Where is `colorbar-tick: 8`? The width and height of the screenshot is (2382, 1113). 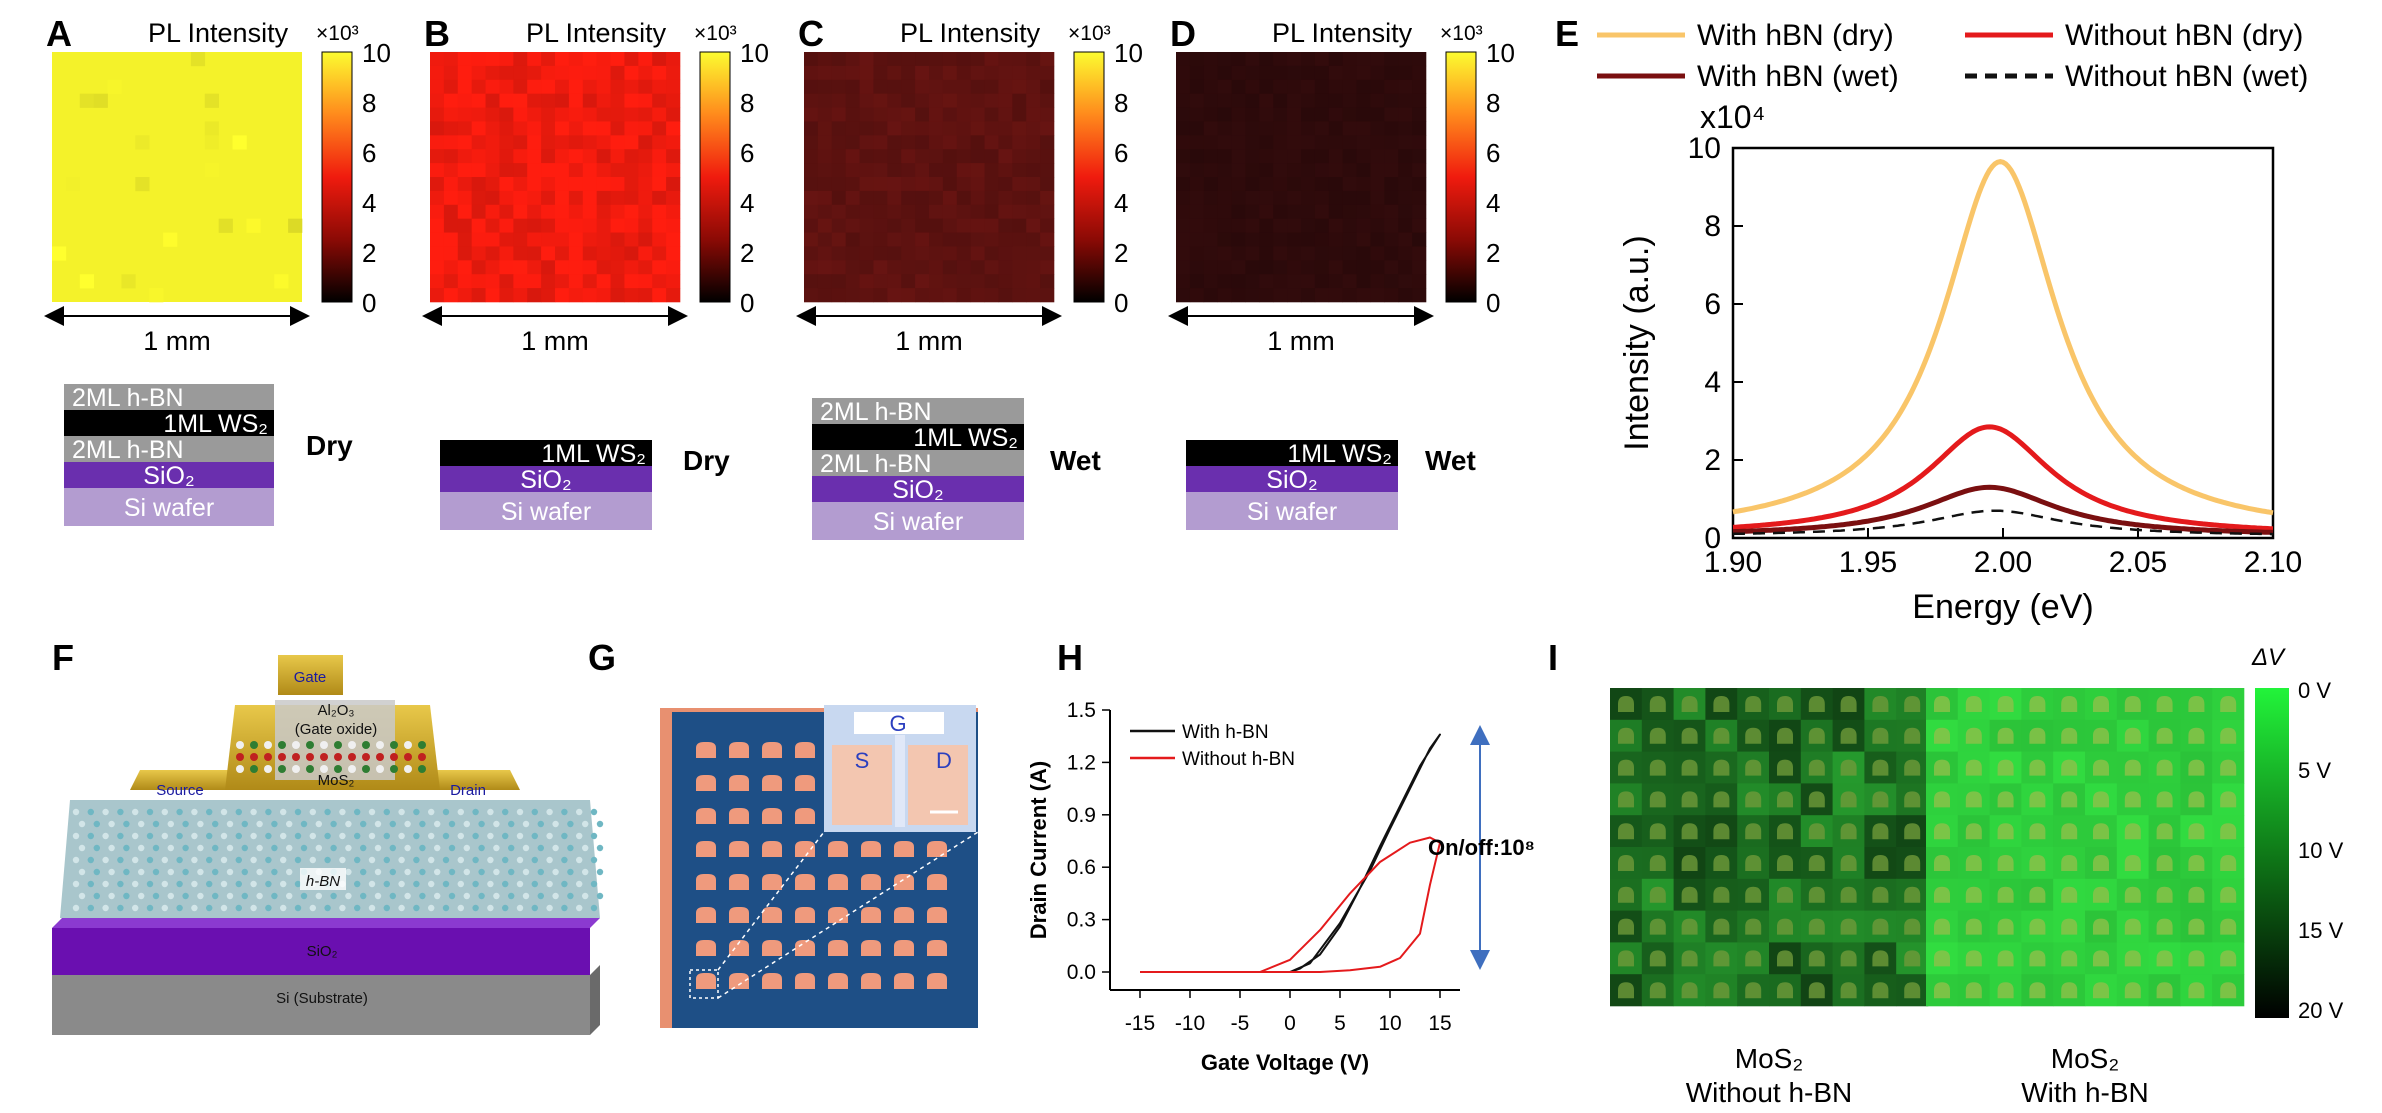 colorbar-tick: 8 is located at coordinates (1121, 103).